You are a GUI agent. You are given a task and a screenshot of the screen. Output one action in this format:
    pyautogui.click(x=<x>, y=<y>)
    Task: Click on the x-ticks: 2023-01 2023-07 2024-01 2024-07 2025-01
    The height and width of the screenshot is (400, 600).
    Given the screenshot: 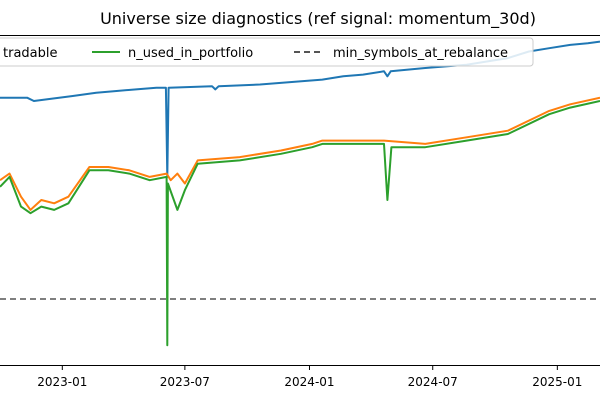 What is the action you would take?
    pyautogui.click(x=309, y=377)
    